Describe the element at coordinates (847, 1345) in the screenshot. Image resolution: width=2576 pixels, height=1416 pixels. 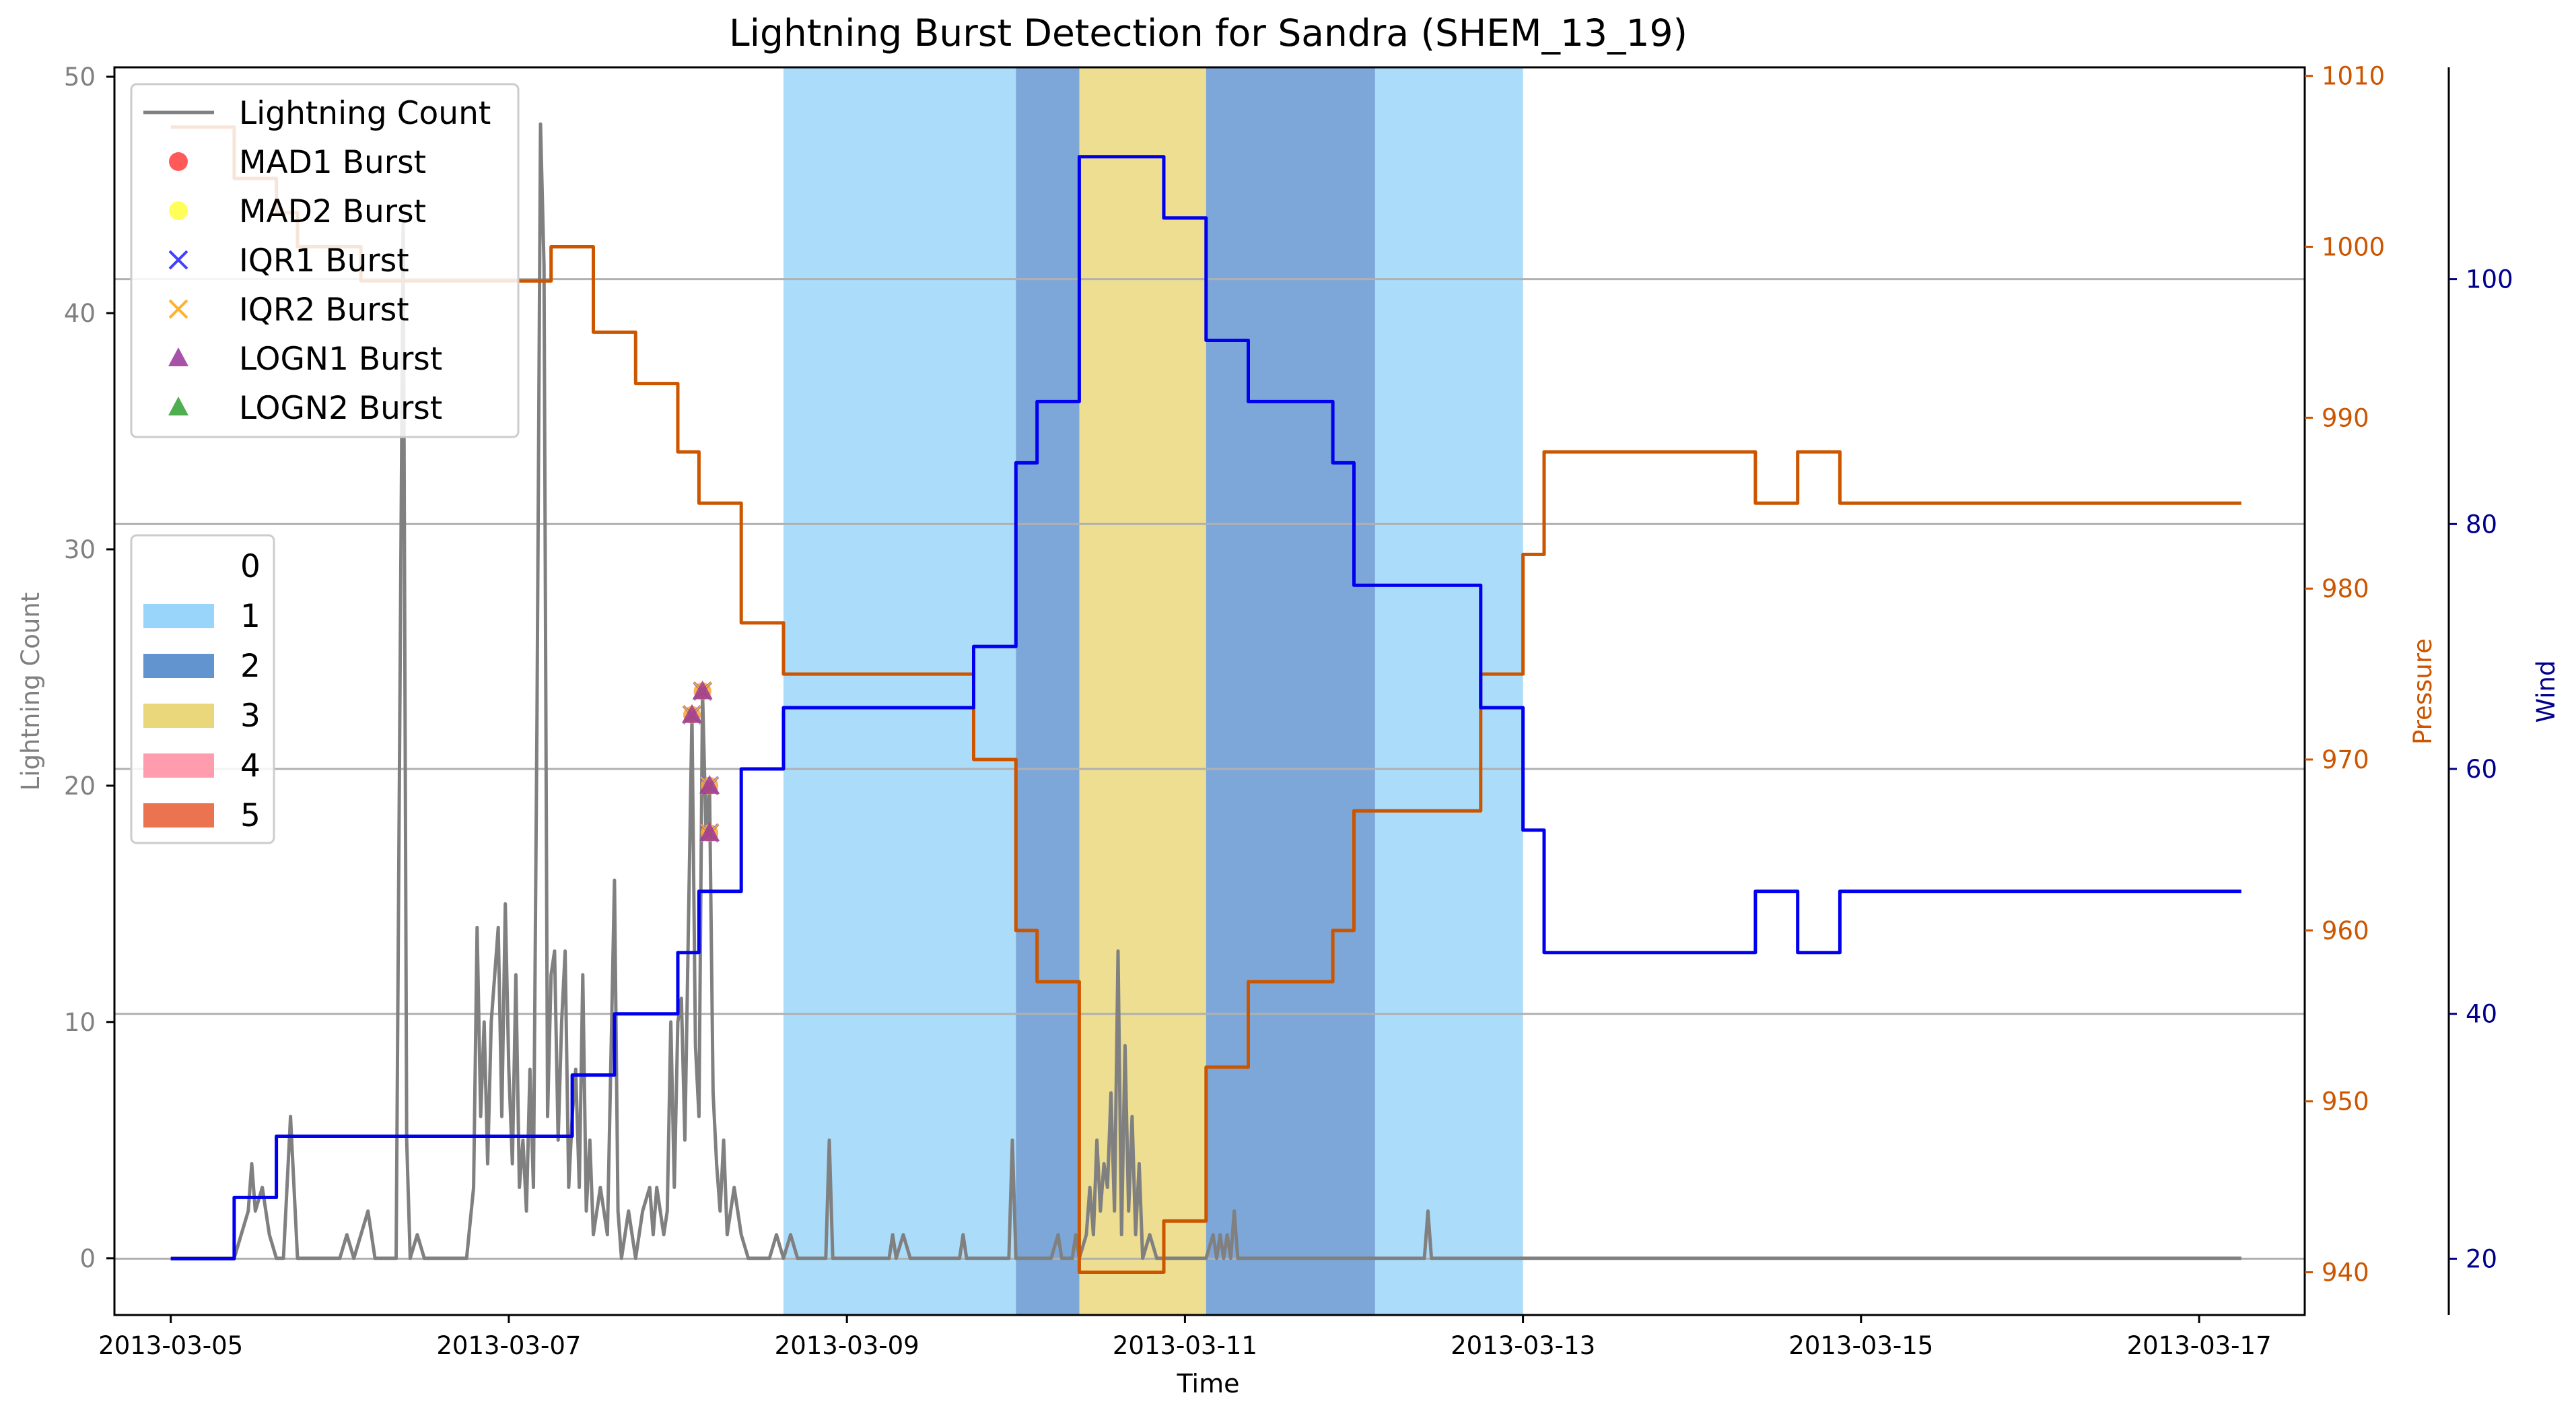
I see `x-tick-label: 2013-03-09` at that location.